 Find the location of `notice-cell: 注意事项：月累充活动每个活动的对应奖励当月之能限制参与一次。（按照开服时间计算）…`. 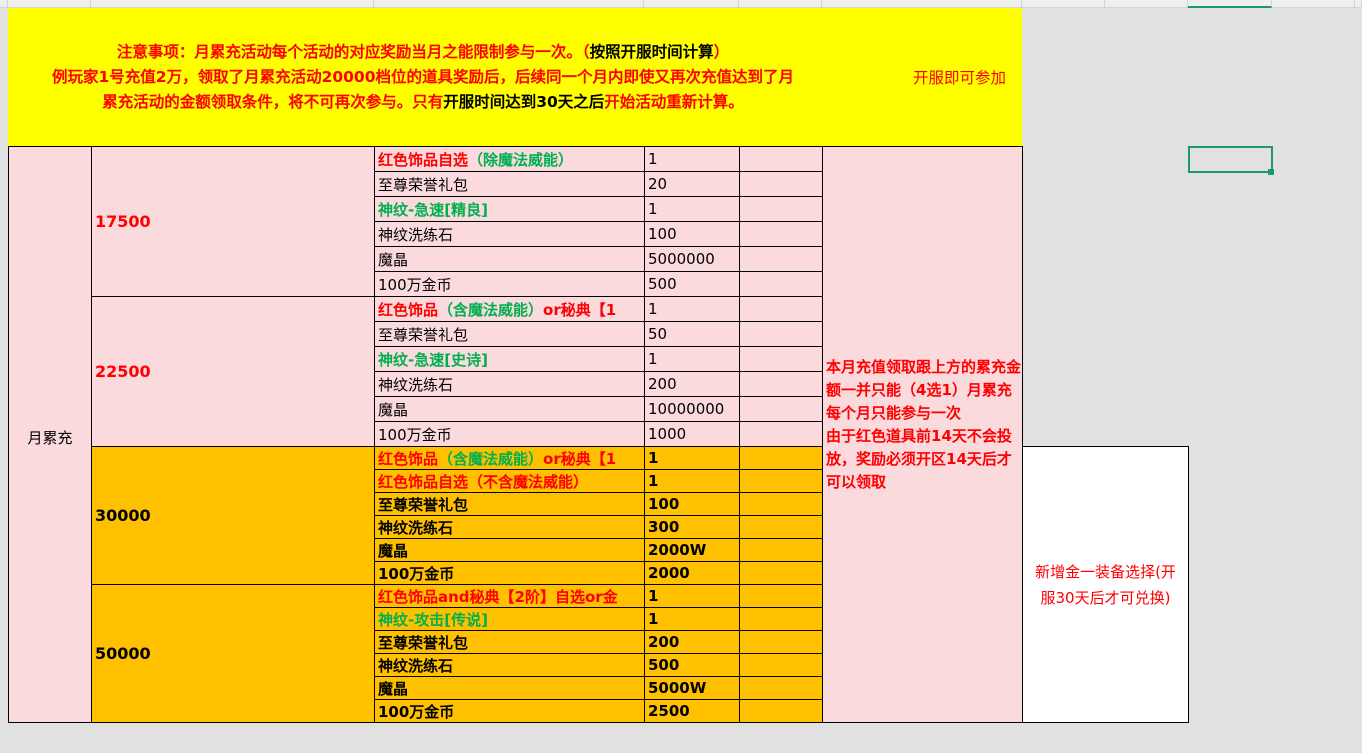

notice-cell: 注意事项：月累充活动每个活动的对应奖励当月之能限制参与一次。（按照开服时间计算）… is located at coordinates (515, 77).